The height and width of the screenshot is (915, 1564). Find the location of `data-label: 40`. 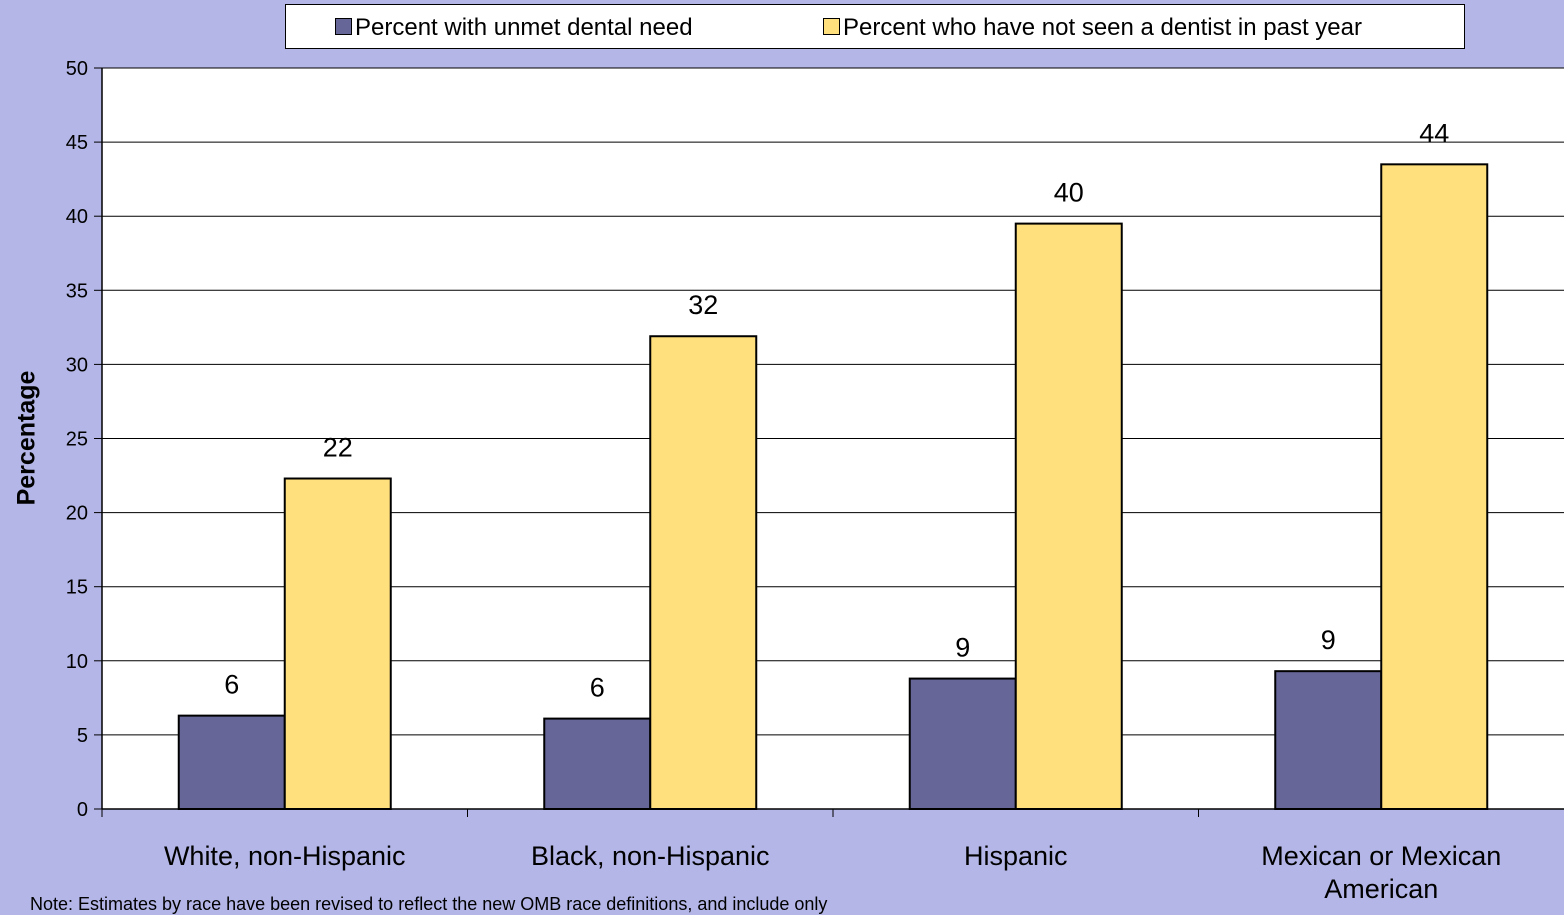

data-label: 40 is located at coordinates (1069, 193).